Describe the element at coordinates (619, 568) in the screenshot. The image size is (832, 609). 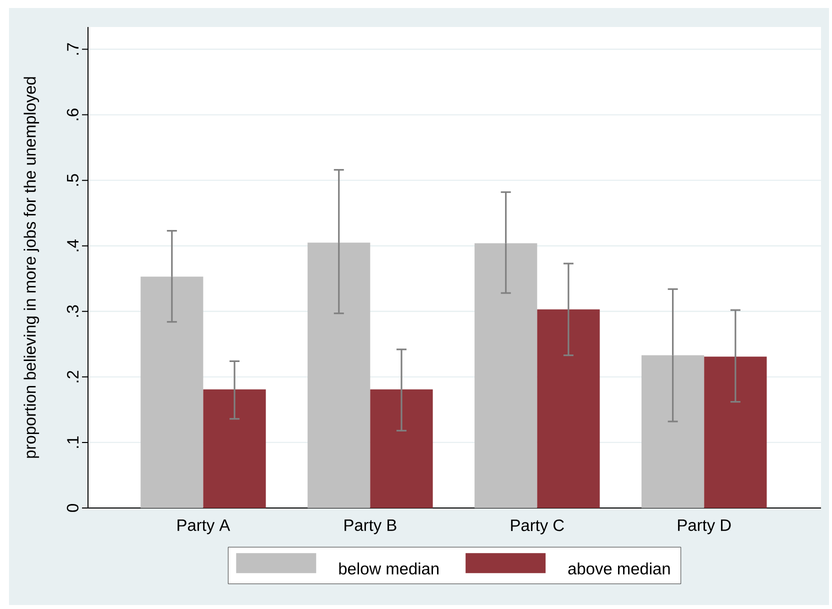
I see `legend-label: above median` at that location.